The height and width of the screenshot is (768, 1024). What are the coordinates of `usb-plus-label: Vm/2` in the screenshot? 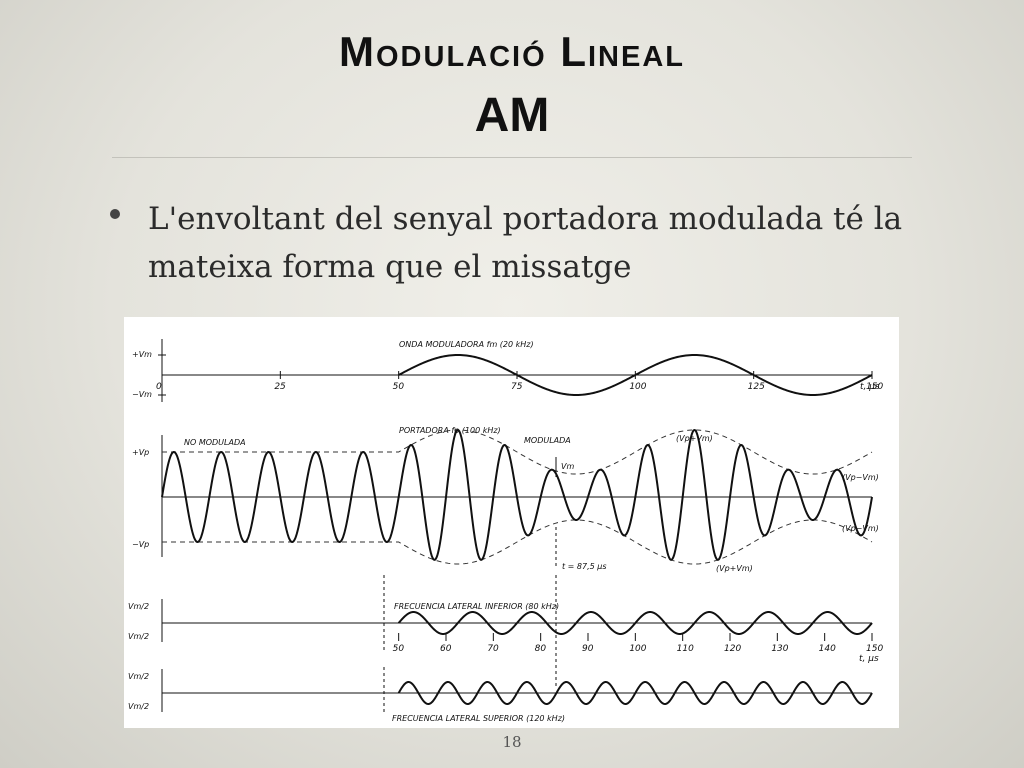 It's located at (138, 676).